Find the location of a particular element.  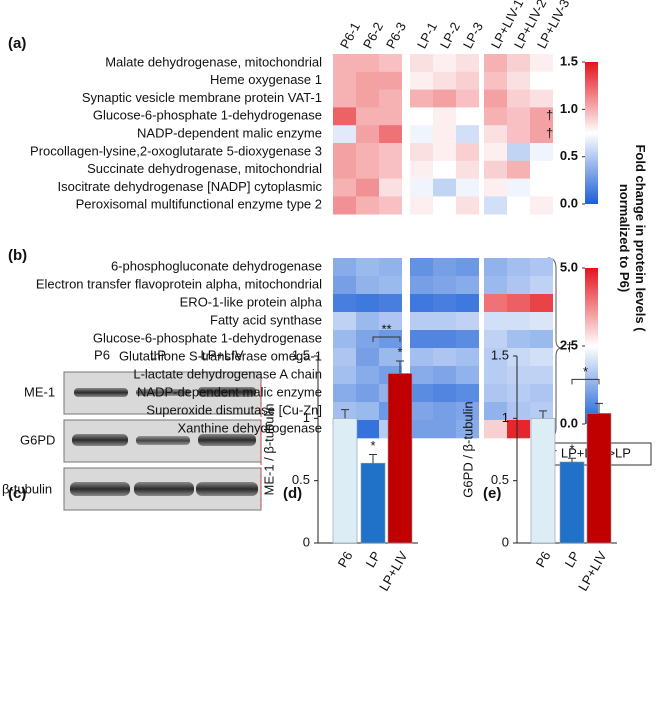

row-label: Malate dehydrogenase, mitochondrial is located at coordinates (213, 61).